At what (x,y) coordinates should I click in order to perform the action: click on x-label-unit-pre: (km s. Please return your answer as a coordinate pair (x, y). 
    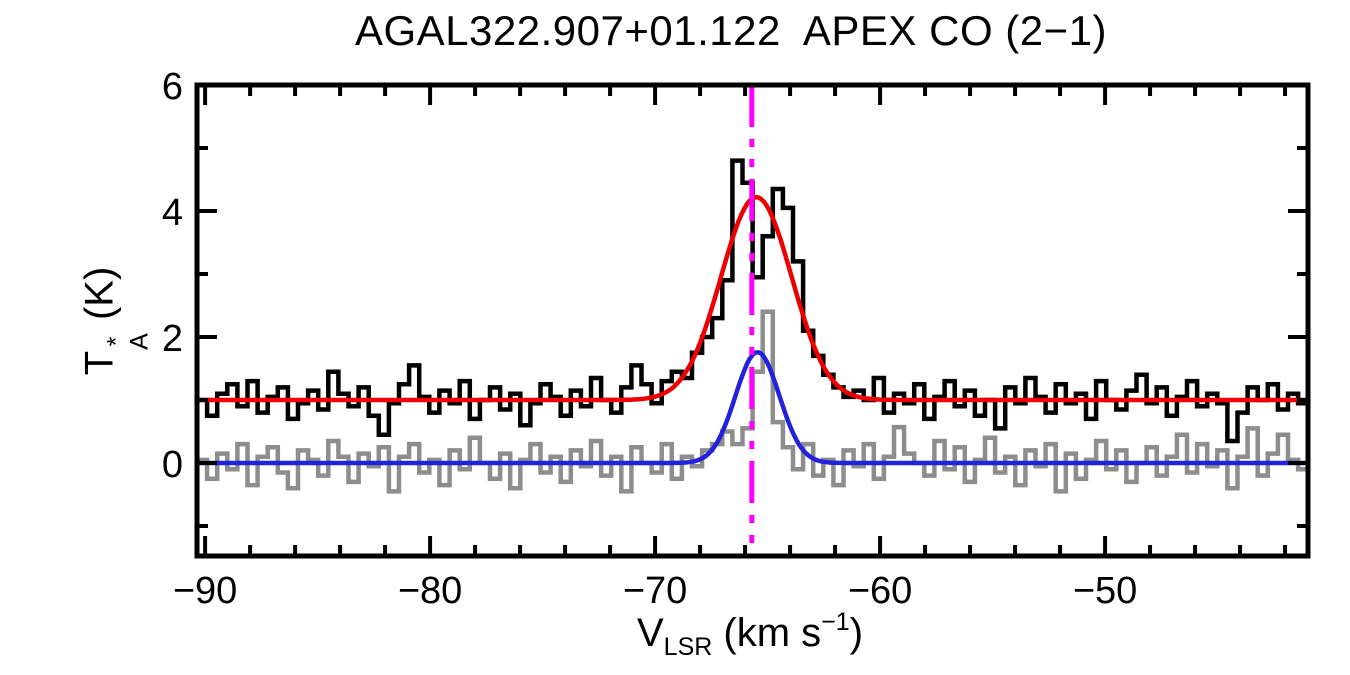
    Looking at the image, I should click on (767, 633).